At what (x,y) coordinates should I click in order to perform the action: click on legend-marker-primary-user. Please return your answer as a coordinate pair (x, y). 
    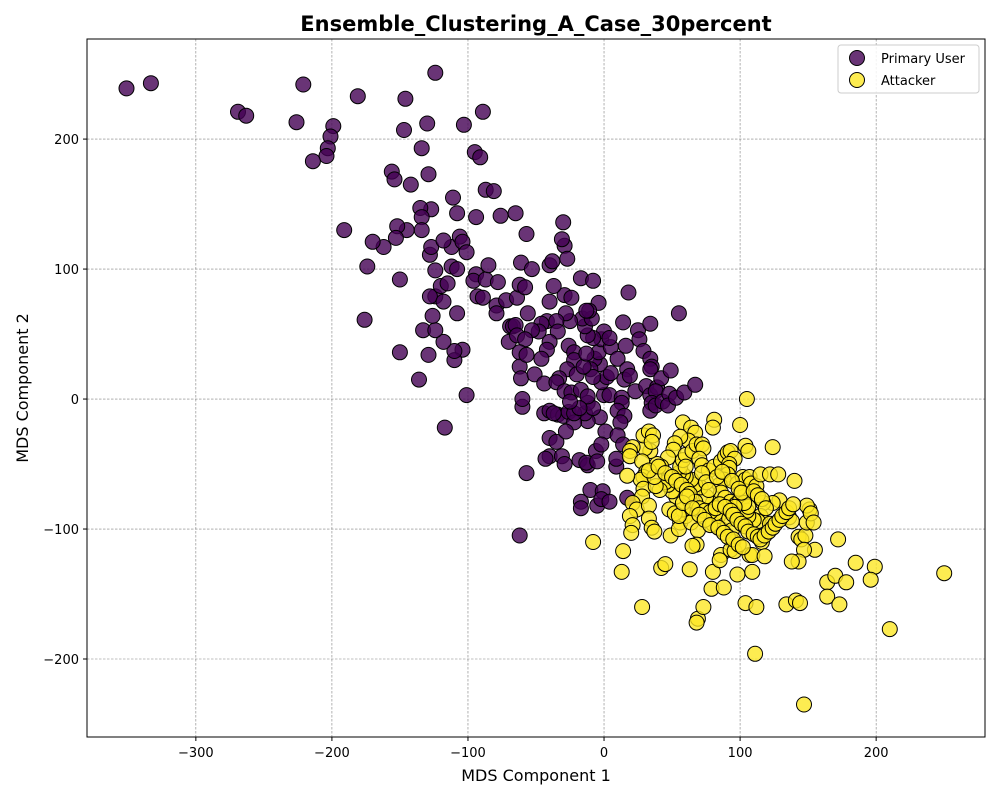
    Looking at the image, I should click on (857, 58).